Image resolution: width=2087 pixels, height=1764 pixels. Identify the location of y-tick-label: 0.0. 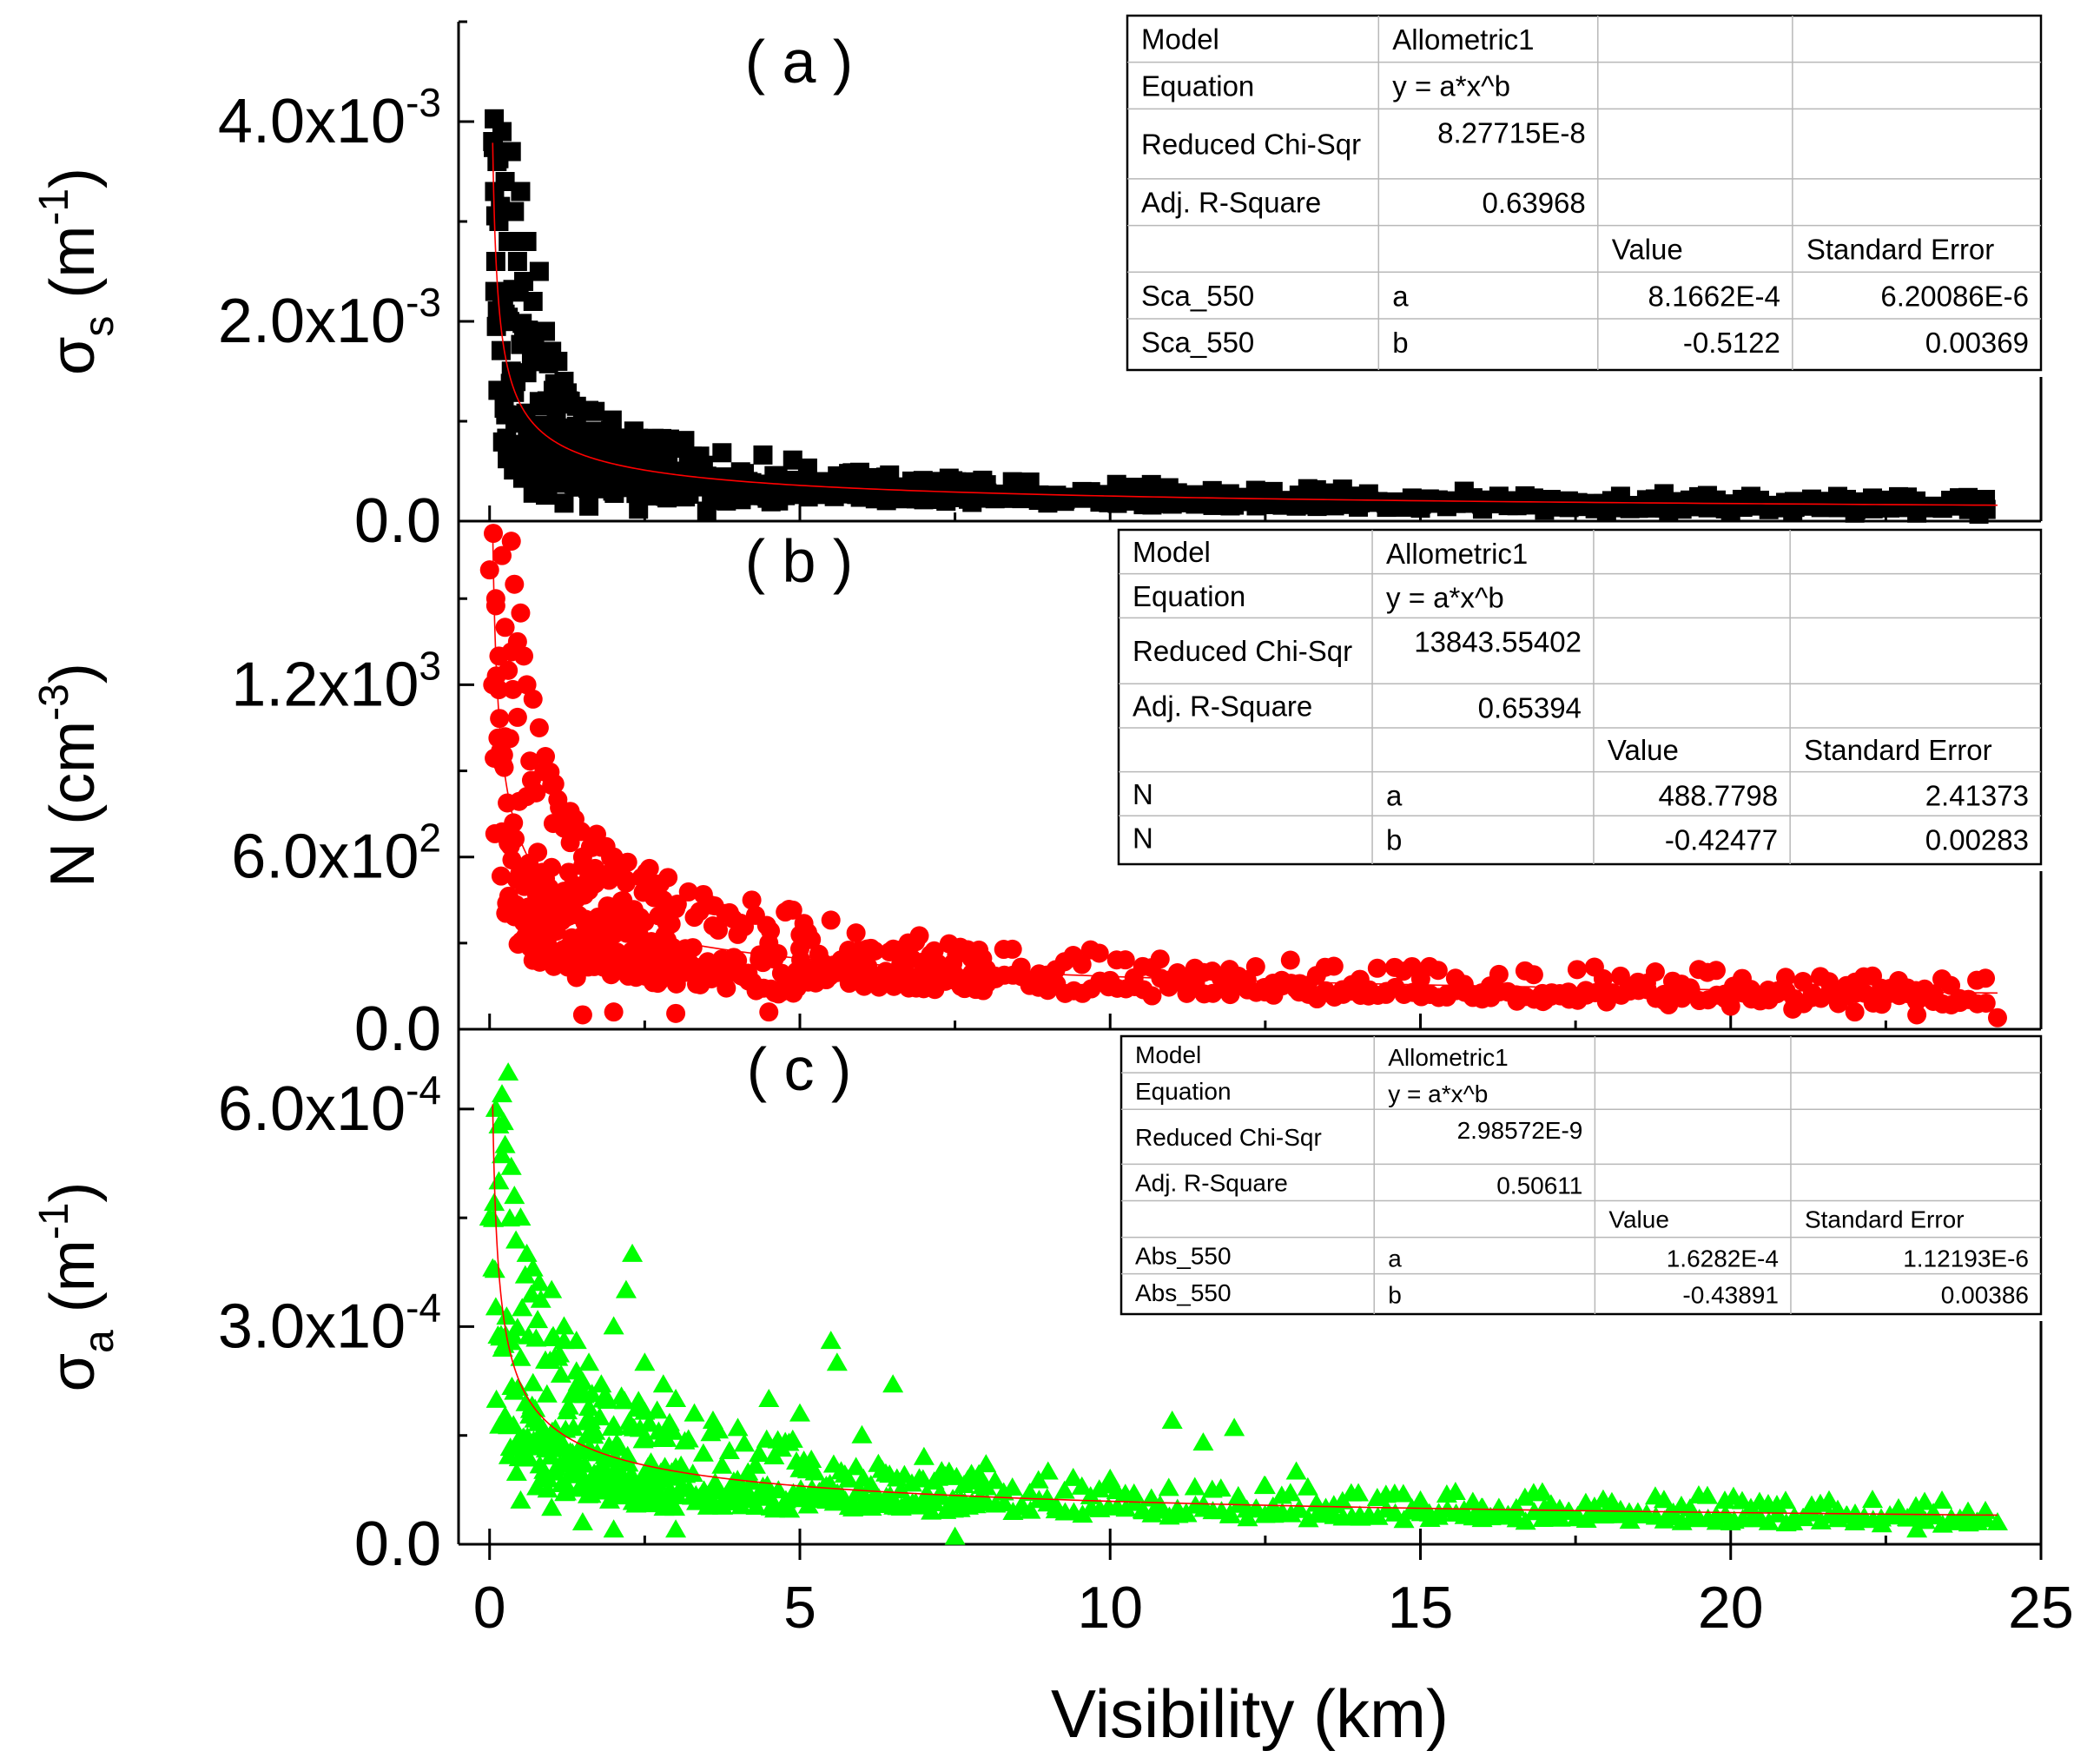
(397, 1029).